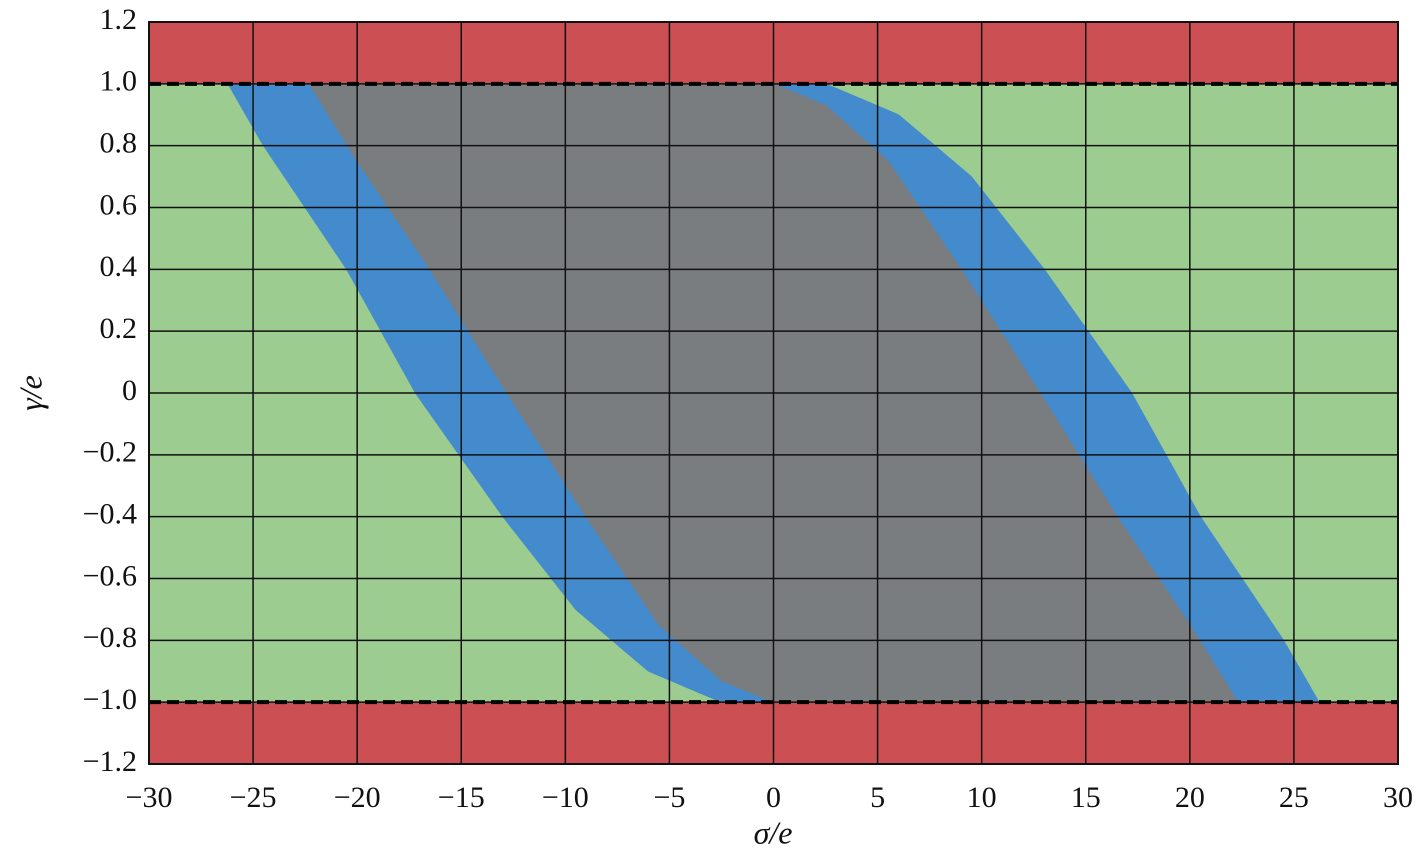 This screenshot has height=862, width=1421. What do you see at coordinates (110, 761) in the screenshot?
I see `y-tick-label: −1.2` at bounding box center [110, 761].